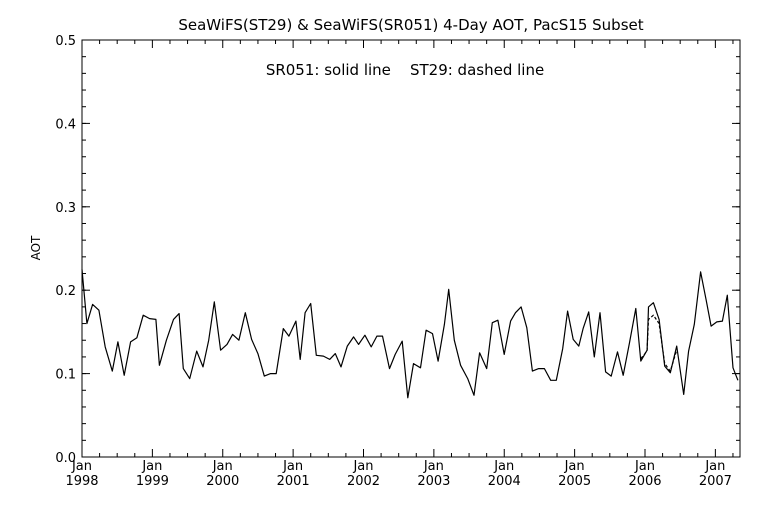 The height and width of the screenshot is (512, 768). I want to click on x-tick-year-label: 1999, so click(152, 481).